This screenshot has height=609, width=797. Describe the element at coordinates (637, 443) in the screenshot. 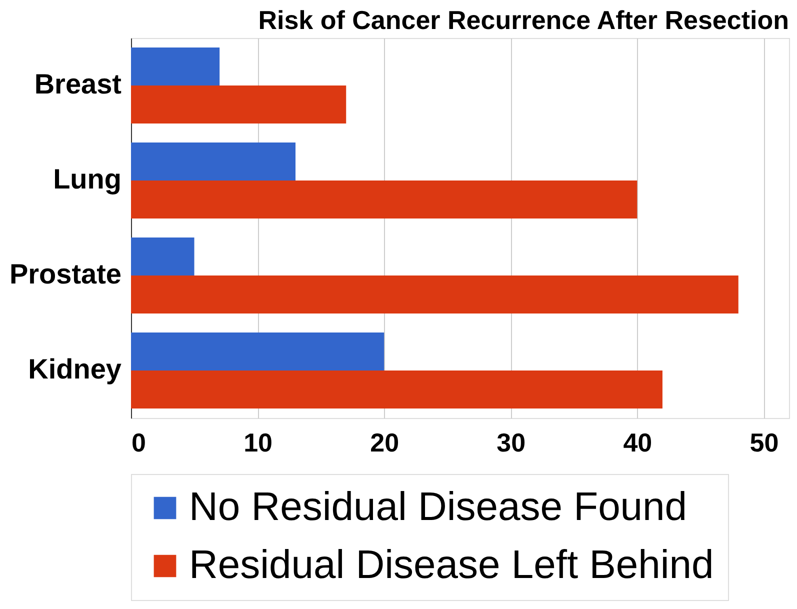

I see `x-tick-label: 40` at that location.